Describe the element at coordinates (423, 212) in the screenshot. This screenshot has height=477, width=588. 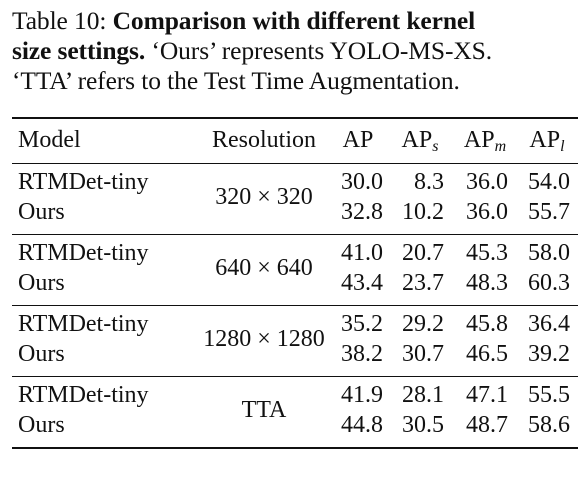
I see `table-cell-ap-s: 10.2` at that location.